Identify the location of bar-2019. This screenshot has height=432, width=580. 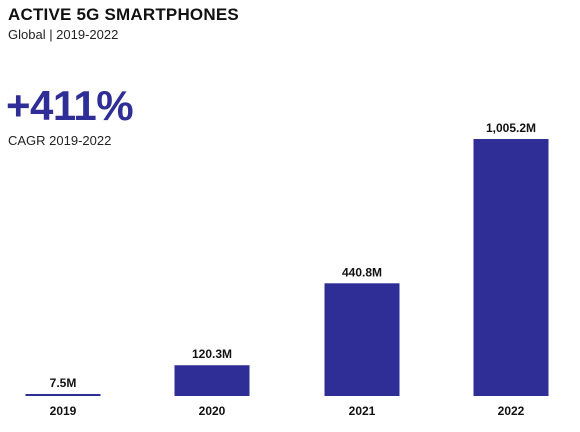
(63, 395).